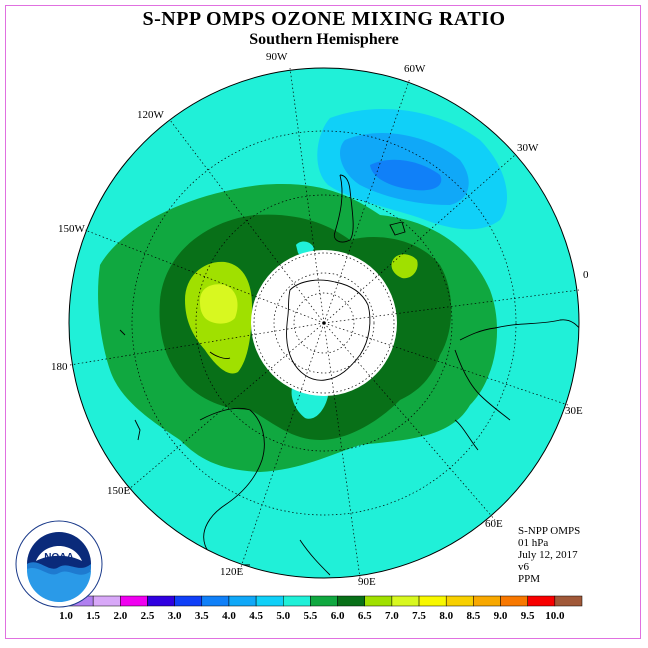 The width and height of the screenshot is (648, 648). I want to click on info-instrument: S-NPP OMPS, so click(549, 531).